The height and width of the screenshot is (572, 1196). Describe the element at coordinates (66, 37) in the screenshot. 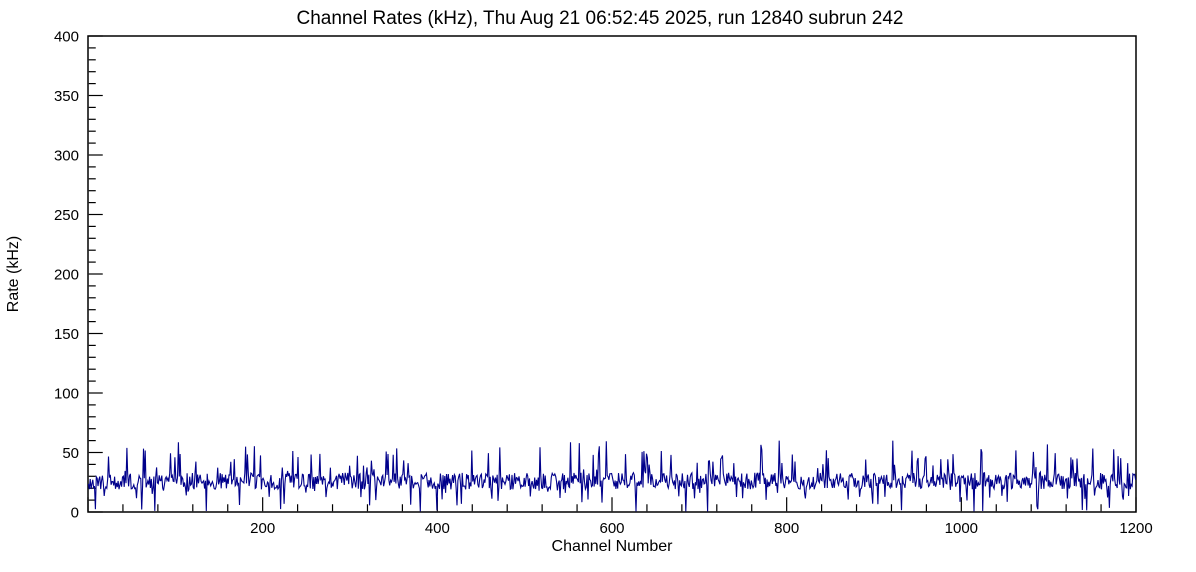

I see `y-tick-label: 400` at that location.